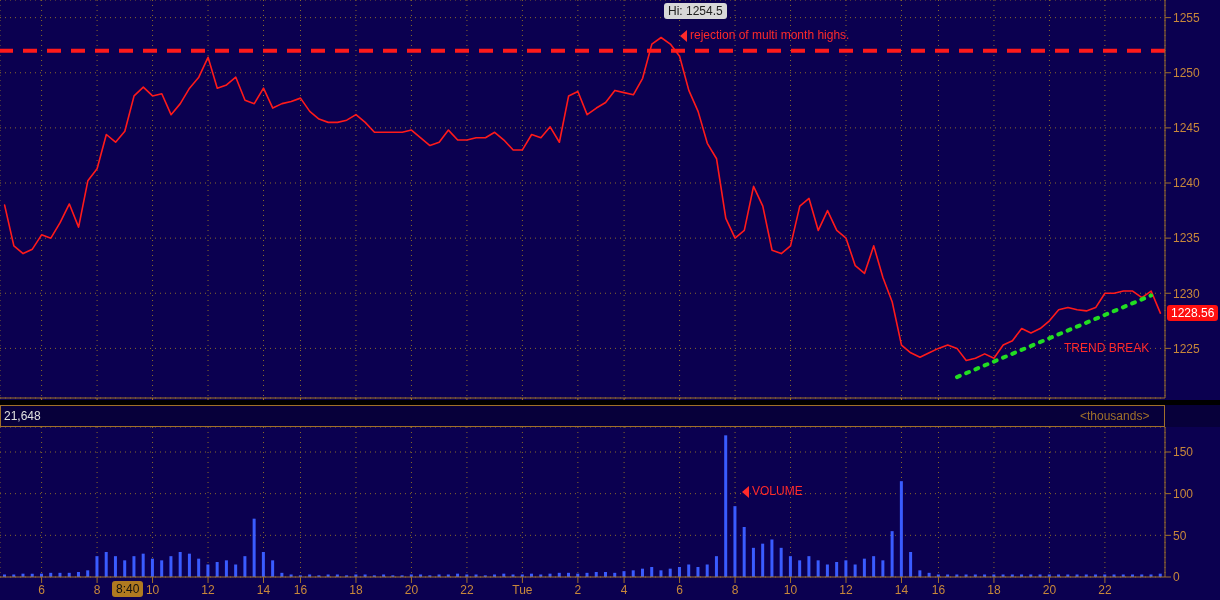 This screenshot has width=1220, height=600. I want to click on y-tick-label: 1230, so click(1187, 293).